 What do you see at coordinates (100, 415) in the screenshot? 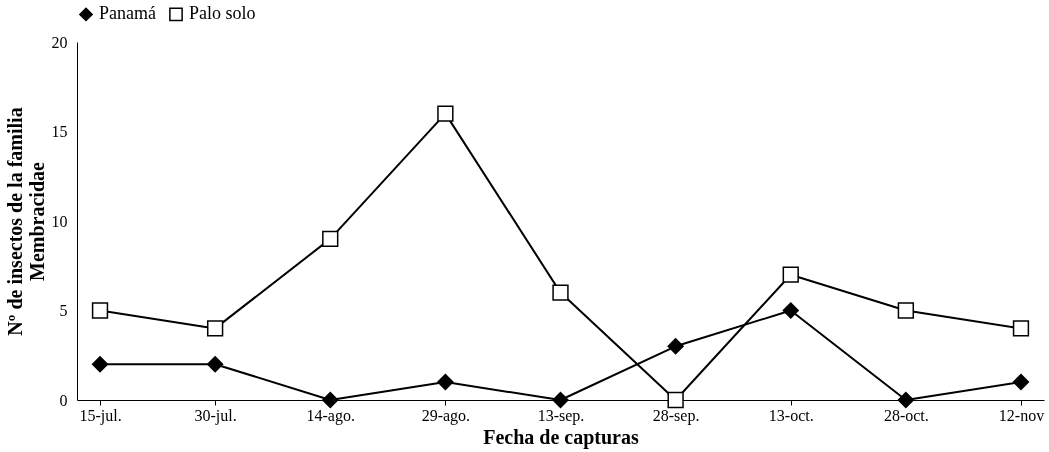
I see `x-tick-label: 15-jul.` at bounding box center [100, 415].